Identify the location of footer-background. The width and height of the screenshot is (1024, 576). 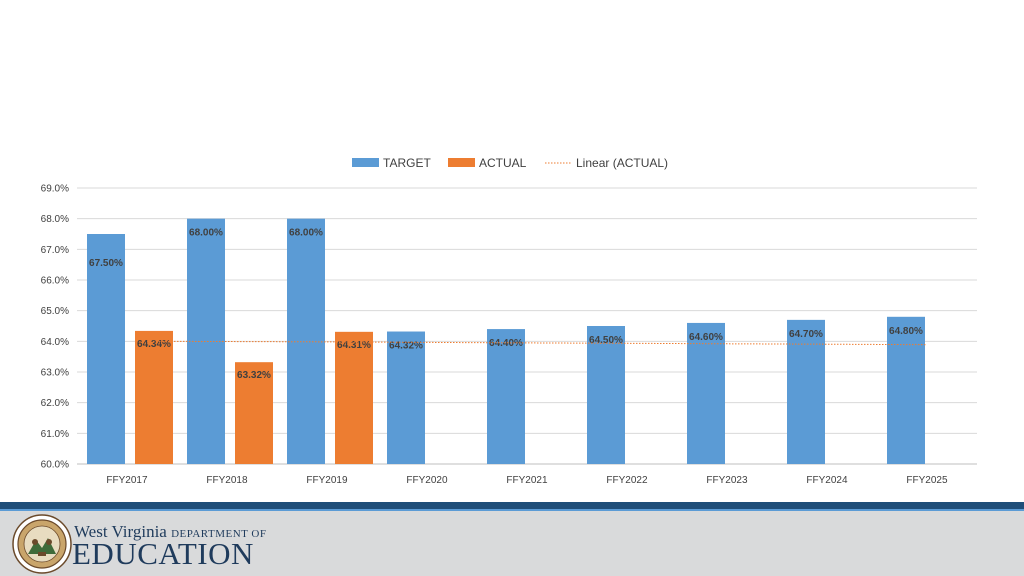
(512, 543).